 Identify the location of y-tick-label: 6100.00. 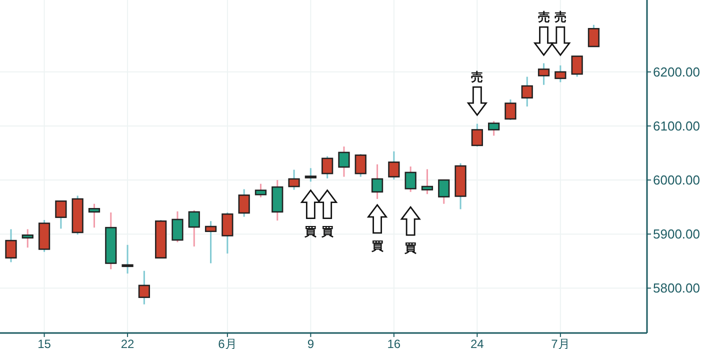
(676, 126).